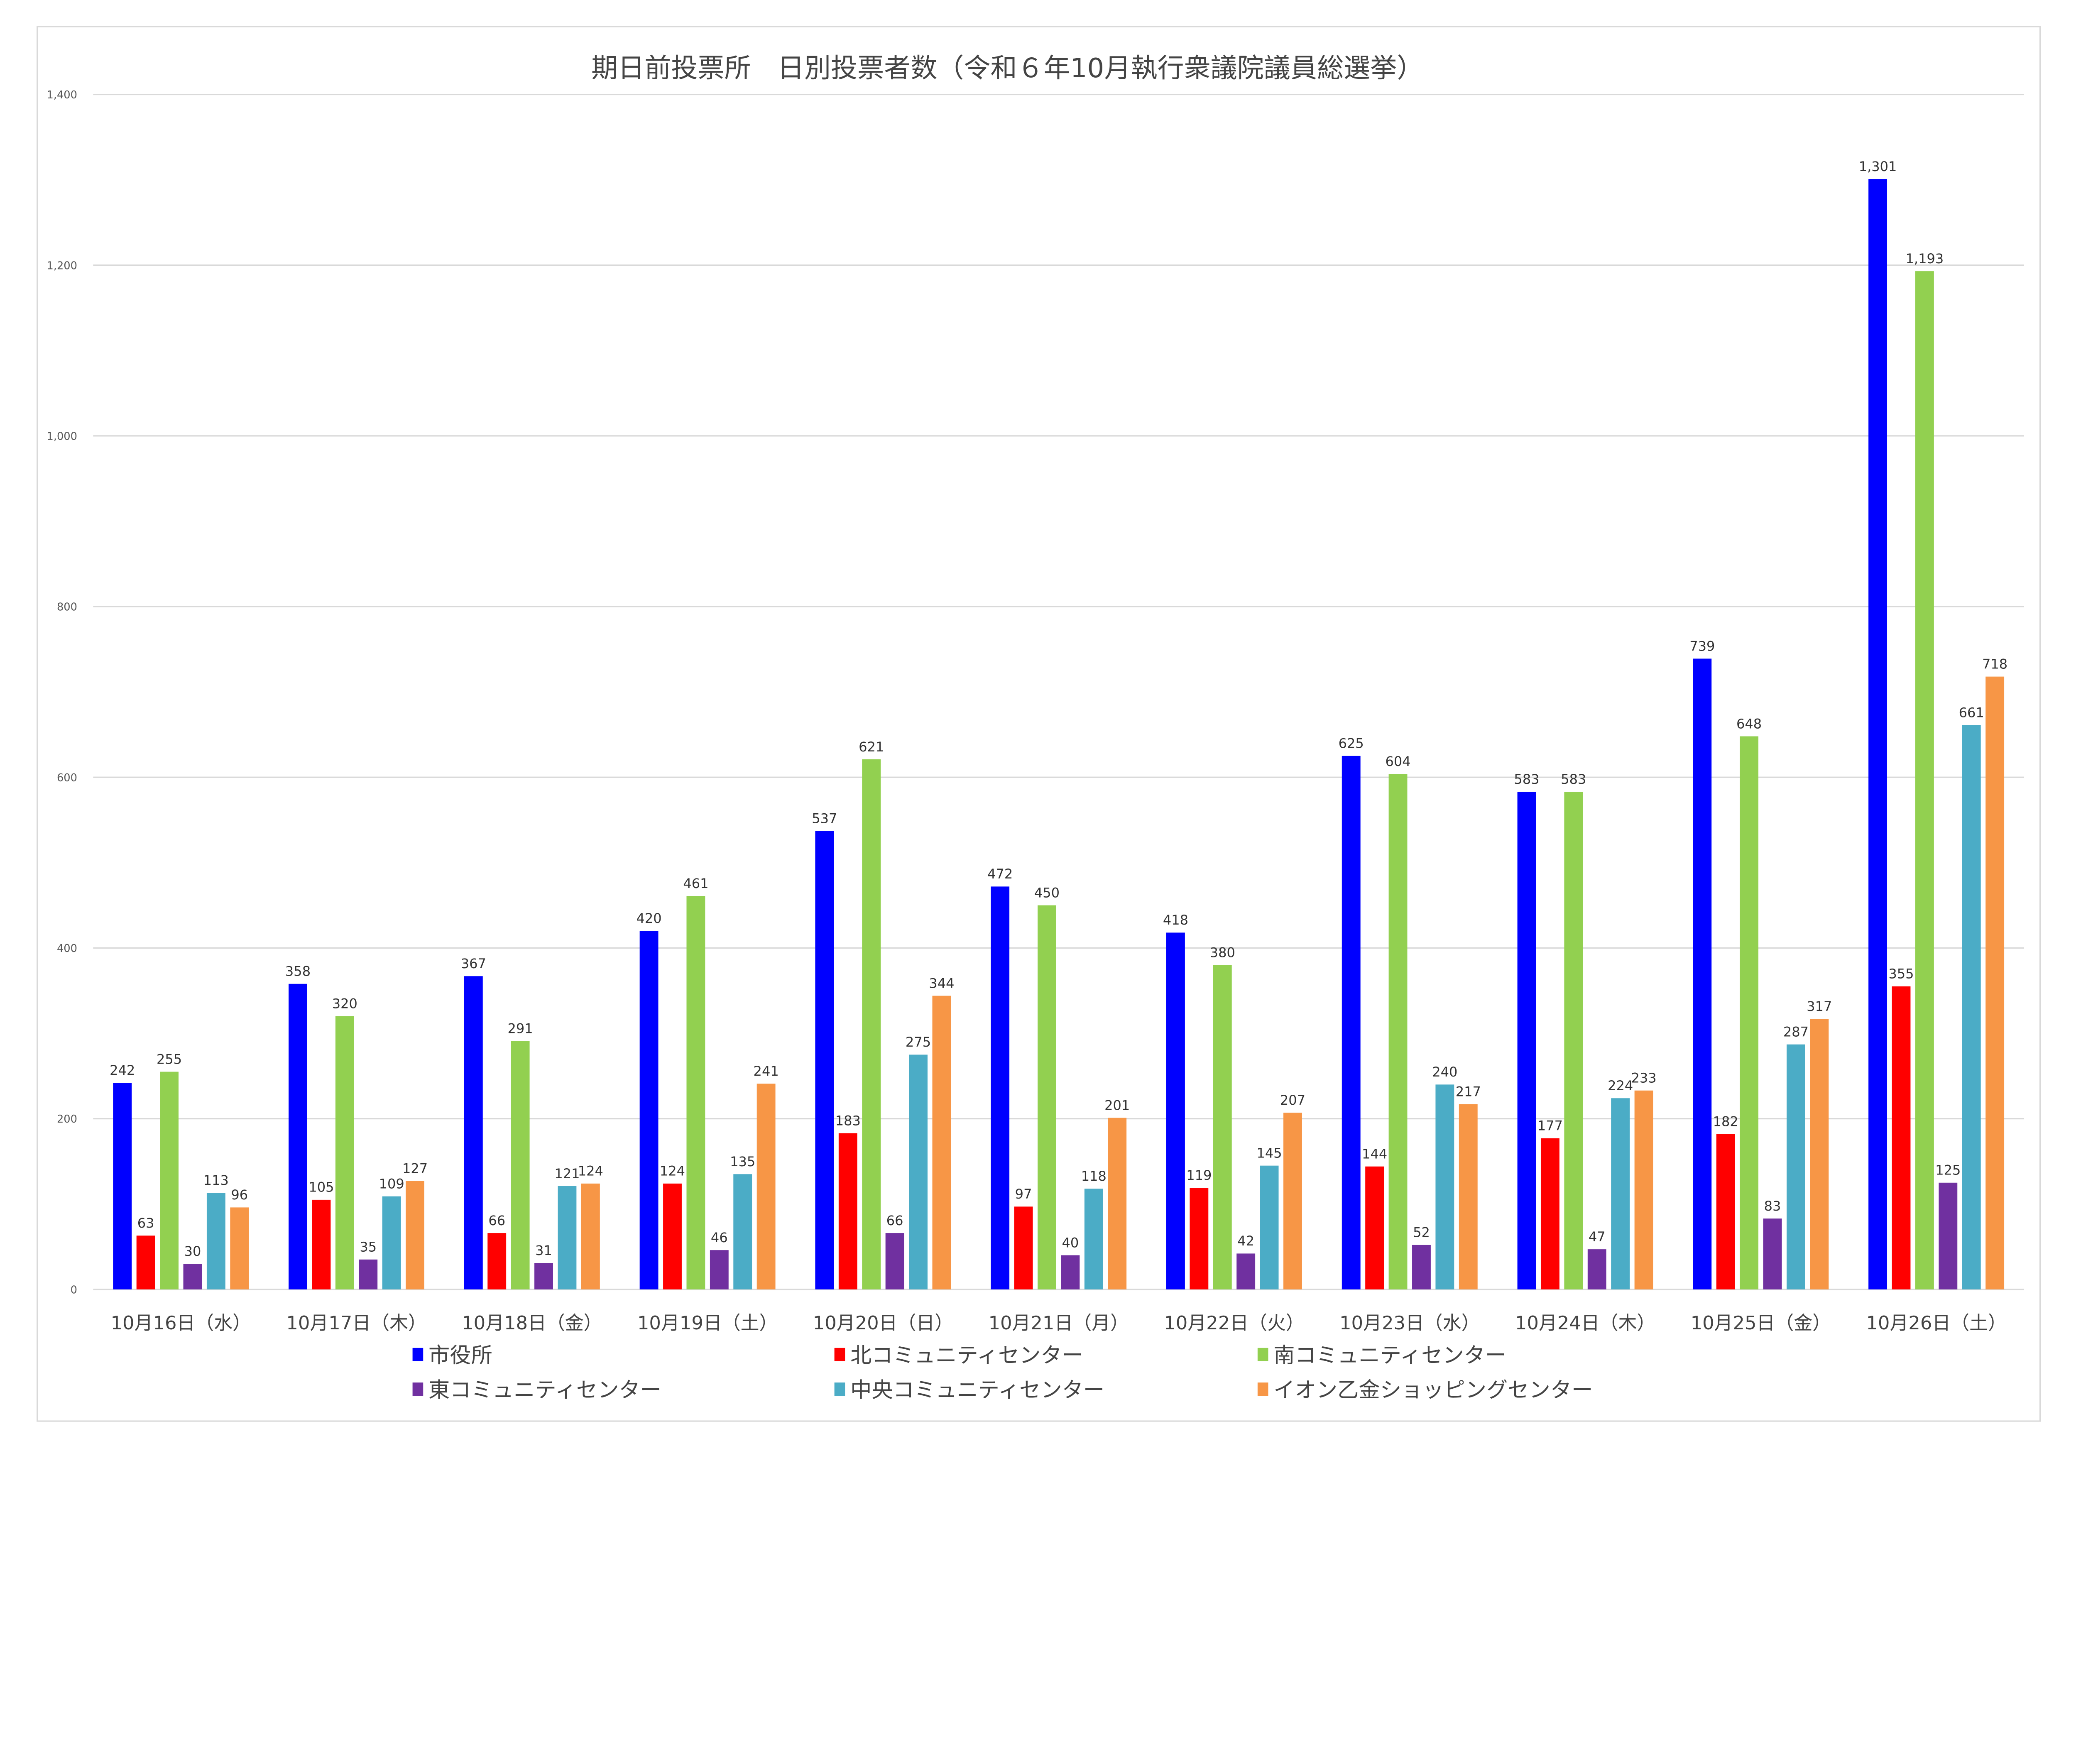 This screenshot has width=2076, height=1764. What do you see at coordinates (848, 1120) in the screenshot?
I see `data-label: 183` at bounding box center [848, 1120].